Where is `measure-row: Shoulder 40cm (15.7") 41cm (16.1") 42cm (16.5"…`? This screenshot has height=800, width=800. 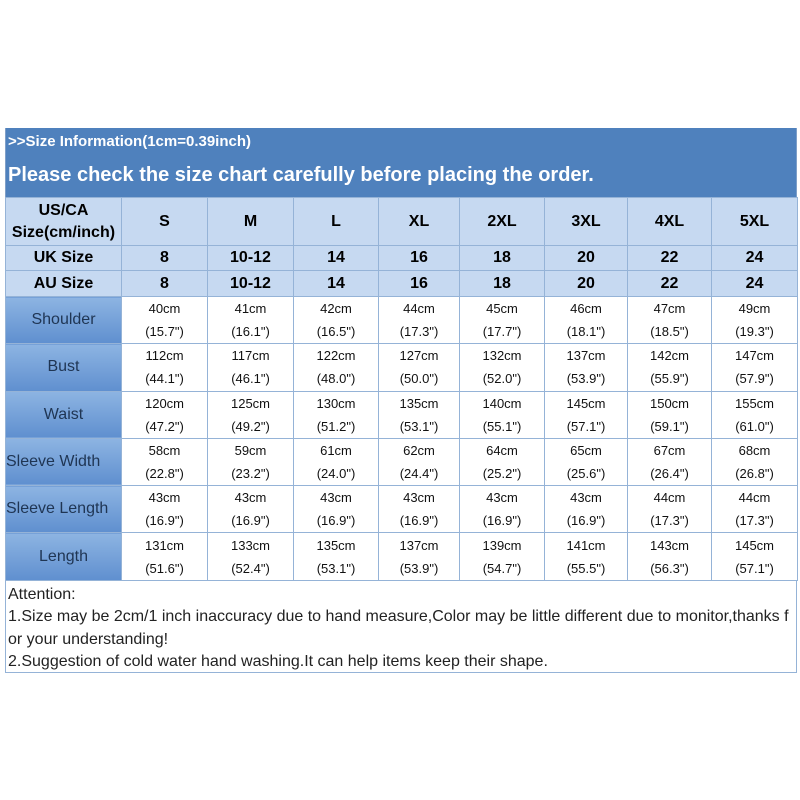 measure-row: Shoulder 40cm (15.7") 41cm (16.1") 42cm (16.5"… is located at coordinates (401, 320).